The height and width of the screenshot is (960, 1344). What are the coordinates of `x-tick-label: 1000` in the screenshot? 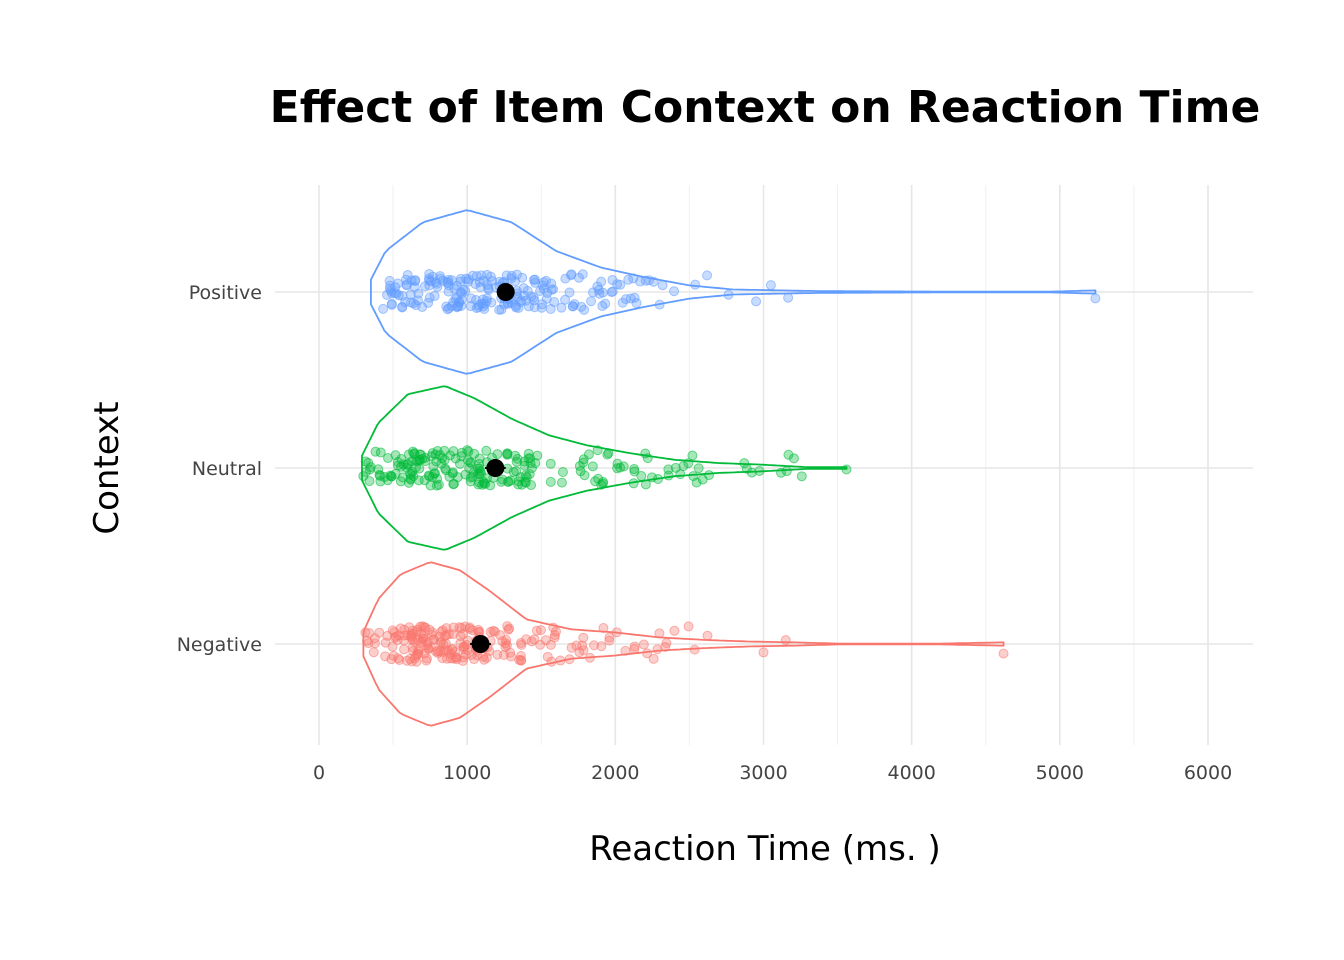 It's located at (467, 773).